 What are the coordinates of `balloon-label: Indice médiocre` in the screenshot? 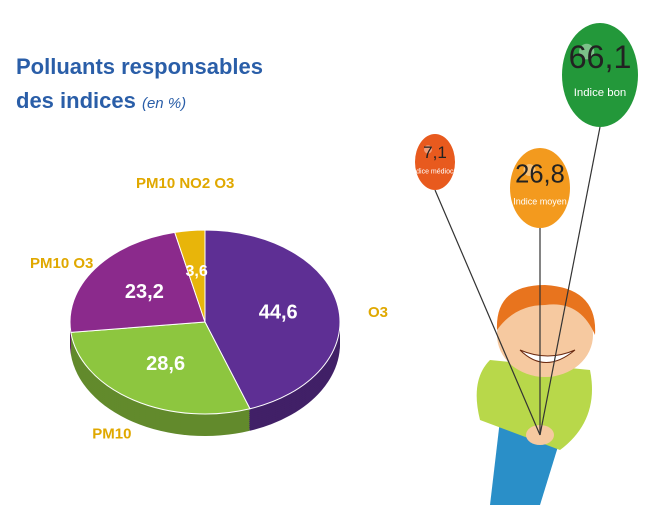 It's located at (435, 172).